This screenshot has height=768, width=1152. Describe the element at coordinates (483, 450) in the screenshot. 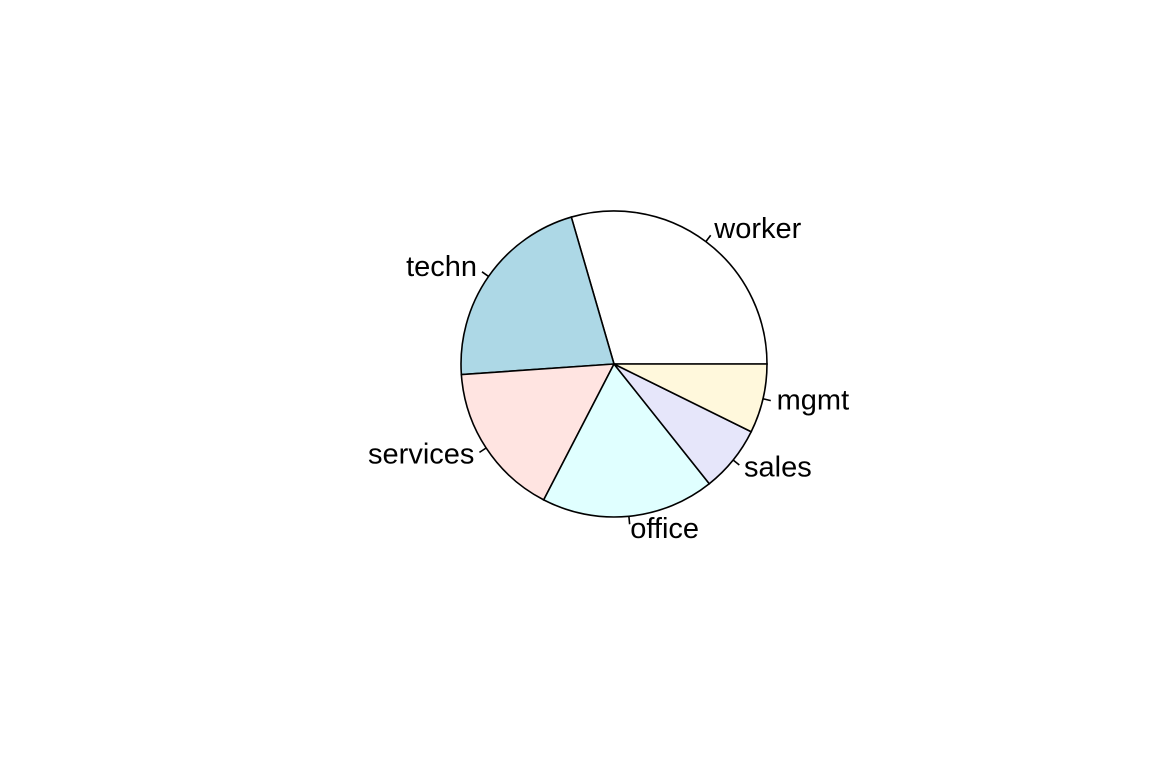

I see `label-tick-services` at that location.